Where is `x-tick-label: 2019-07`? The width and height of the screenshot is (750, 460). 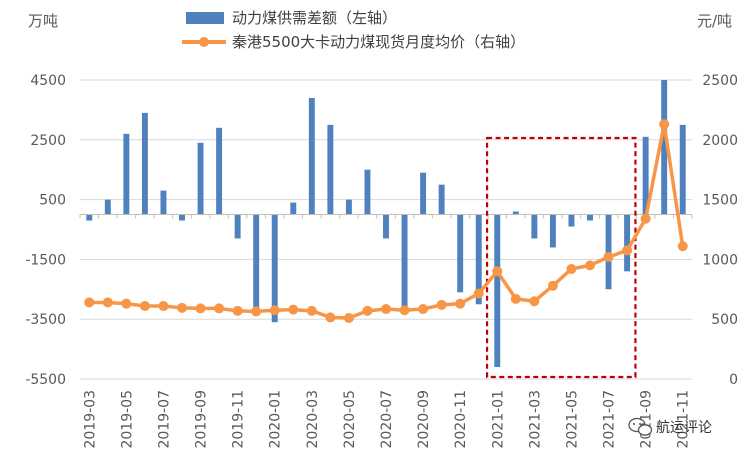
x-tick-label: 2019-07 is located at coordinates (164, 419).